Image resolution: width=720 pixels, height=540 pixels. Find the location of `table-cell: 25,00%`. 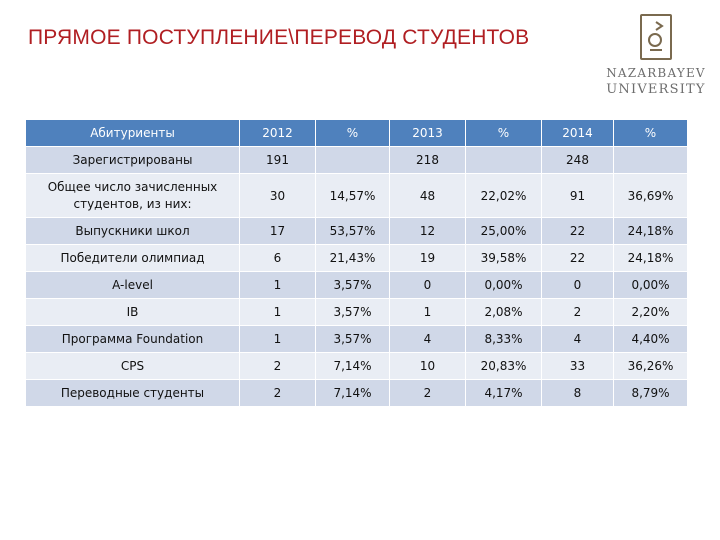

table-cell: 25,00% is located at coordinates (504, 231).